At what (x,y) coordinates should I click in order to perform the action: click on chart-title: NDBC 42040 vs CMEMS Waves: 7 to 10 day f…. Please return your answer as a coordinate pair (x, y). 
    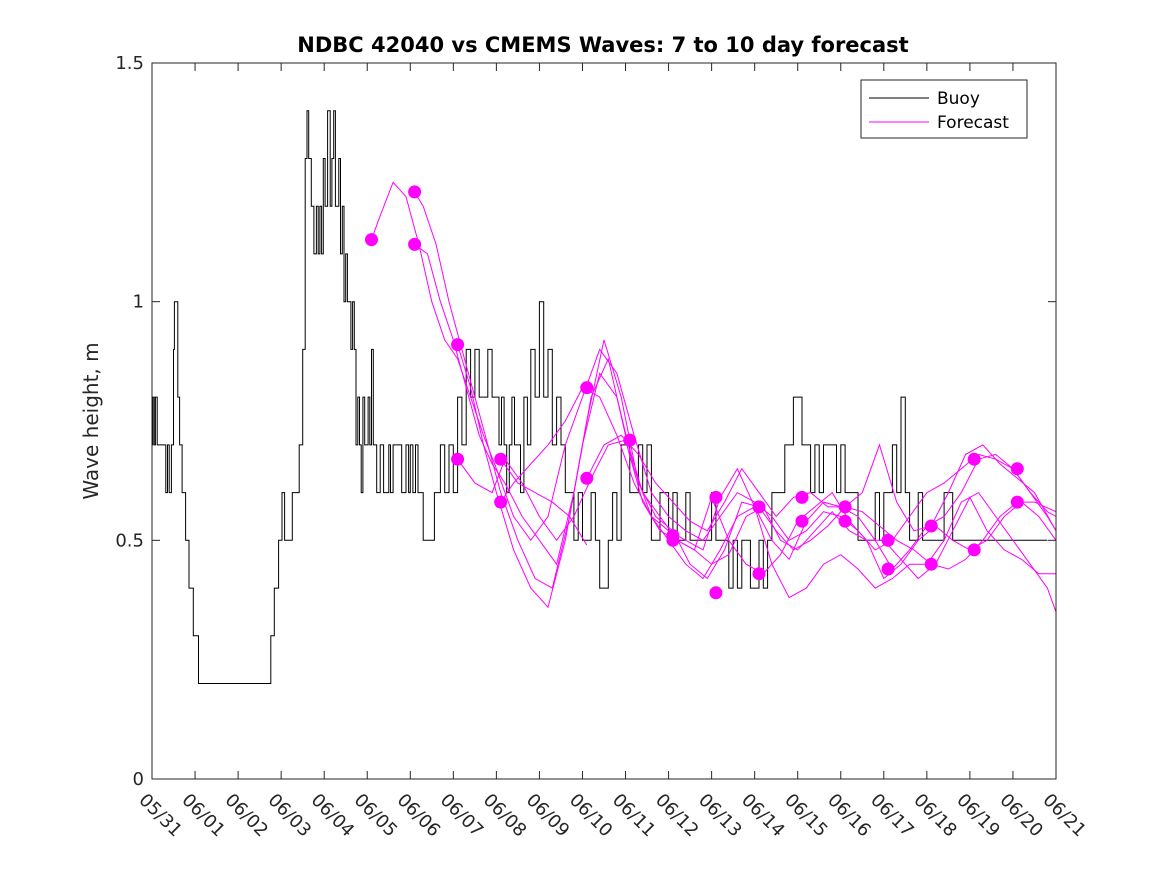
    Looking at the image, I should click on (602, 45).